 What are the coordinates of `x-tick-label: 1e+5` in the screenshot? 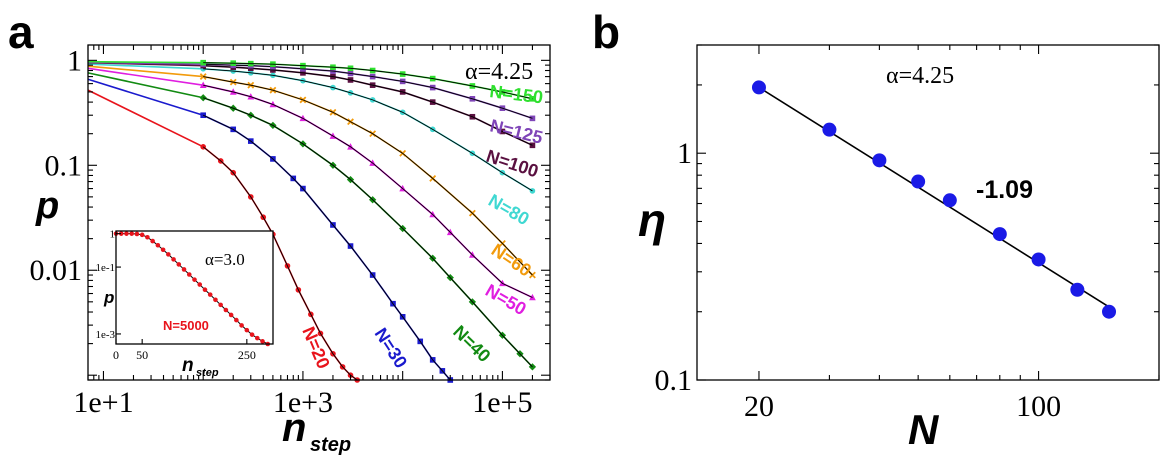 It's located at (502, 402).